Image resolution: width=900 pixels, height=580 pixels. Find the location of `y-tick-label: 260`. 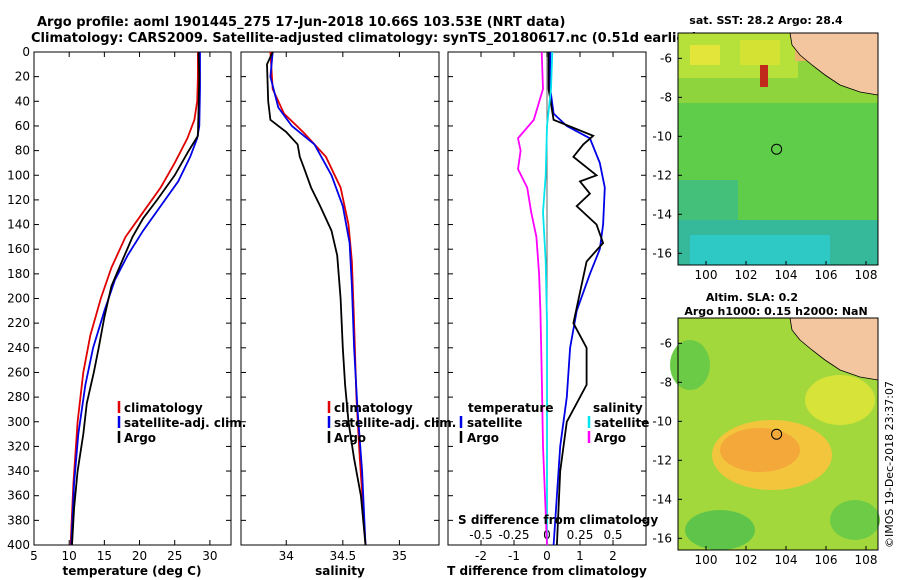

y-tick-label: 260 is located at coordinates (18, 372).